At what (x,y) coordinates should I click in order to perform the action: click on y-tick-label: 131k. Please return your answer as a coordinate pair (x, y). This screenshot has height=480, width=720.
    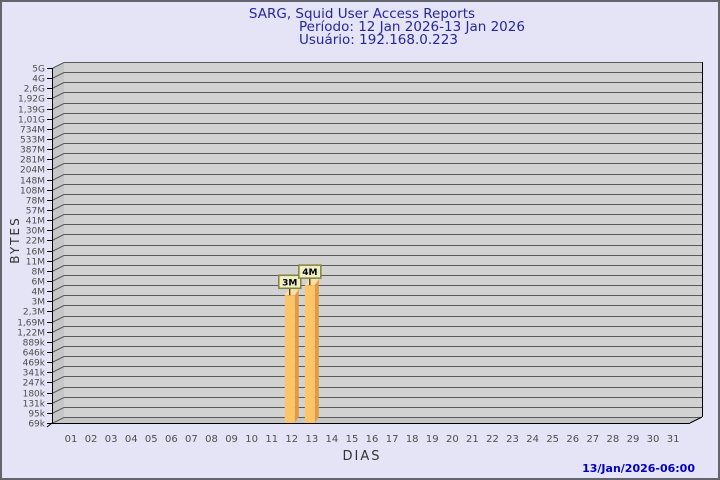
    Looking at the image, I should click on (34, 405).